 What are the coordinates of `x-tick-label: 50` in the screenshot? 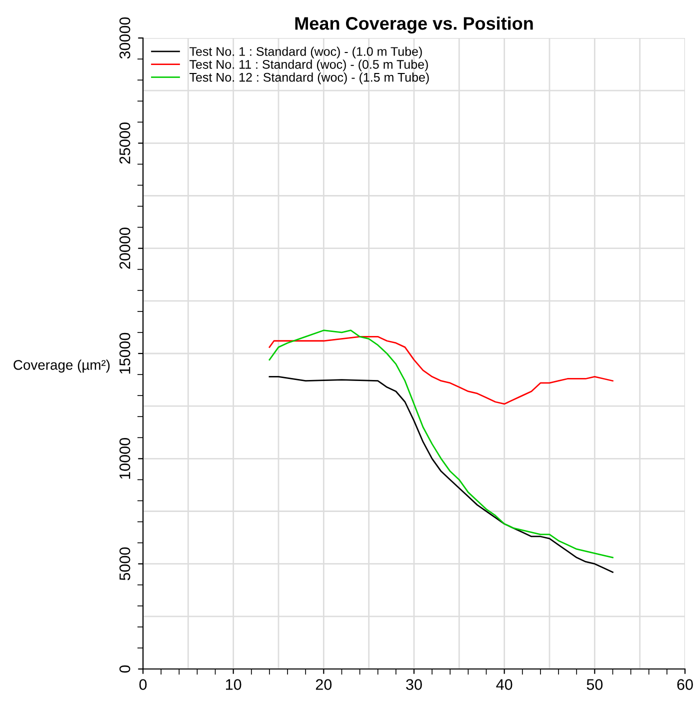 It's located at (594, 684).